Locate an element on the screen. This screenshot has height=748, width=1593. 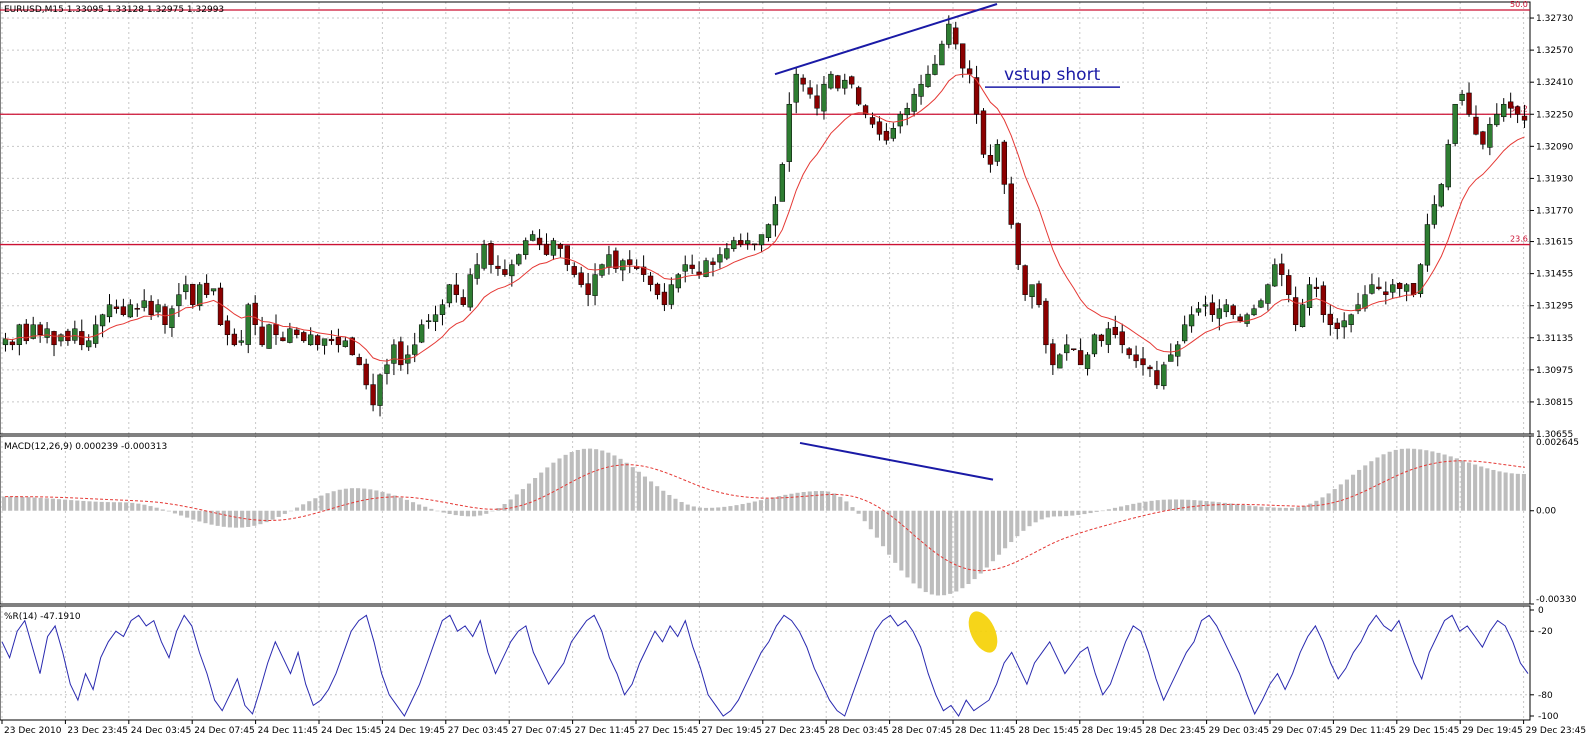
time-label: 27 Dec 03:45 is located at coordinates (478, 731).